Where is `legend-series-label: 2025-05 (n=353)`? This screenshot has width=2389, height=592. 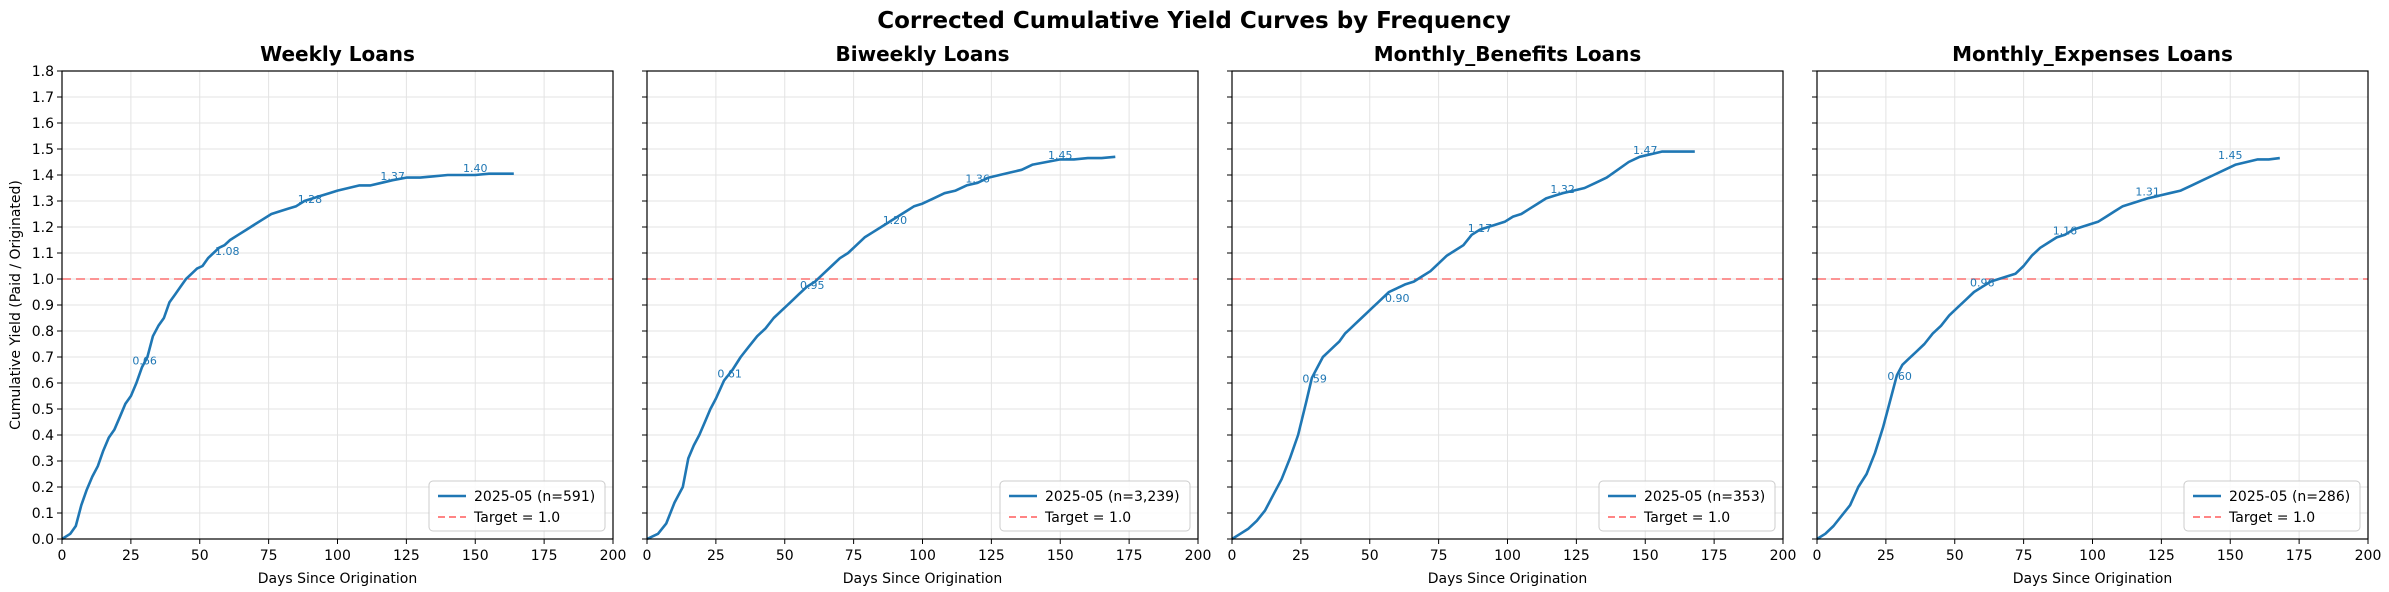
legend-series-label: 2025-05 (n=353) is located at coordinates (1704, 497).